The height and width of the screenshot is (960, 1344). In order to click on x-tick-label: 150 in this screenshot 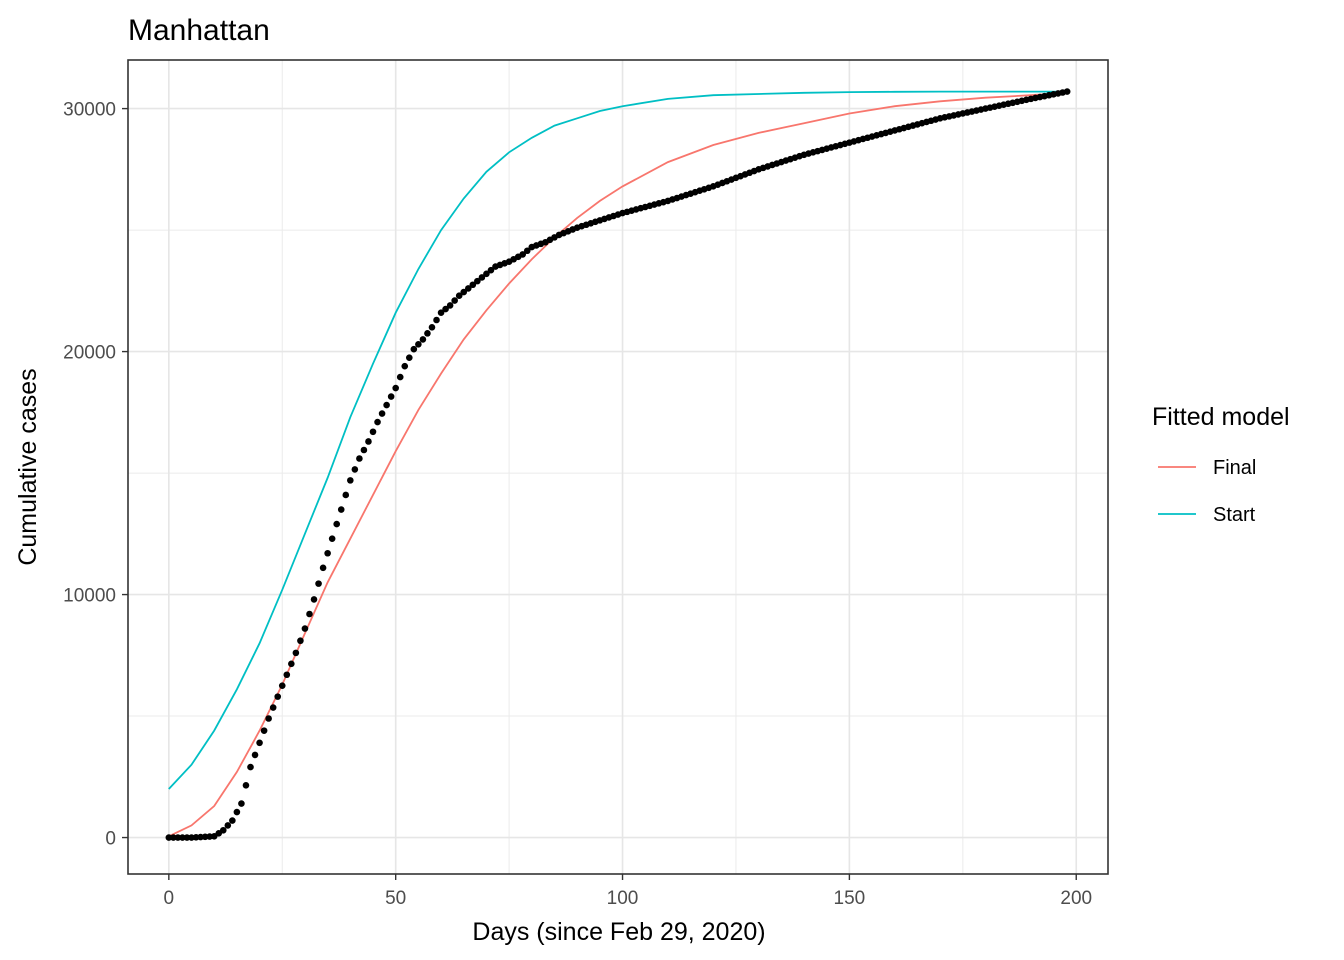, I will do `click(850, 898)`.